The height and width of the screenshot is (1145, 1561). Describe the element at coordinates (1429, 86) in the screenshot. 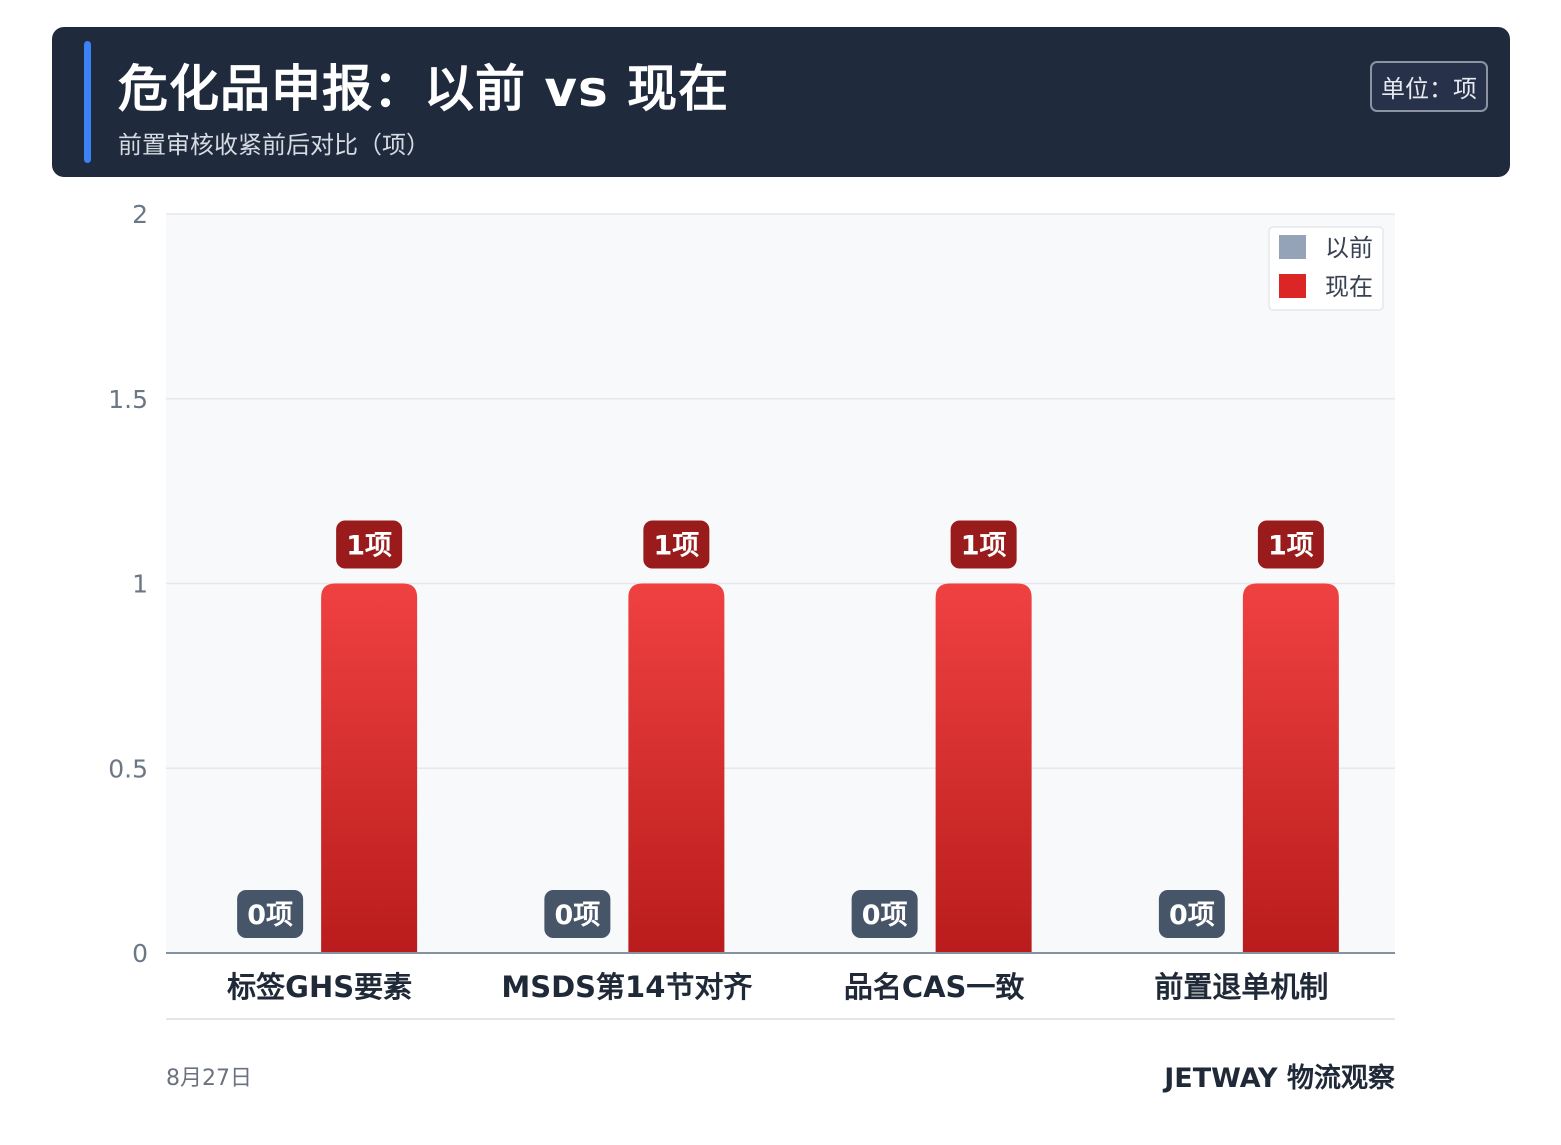

I see `unit-badge: 单位：项` at that location.